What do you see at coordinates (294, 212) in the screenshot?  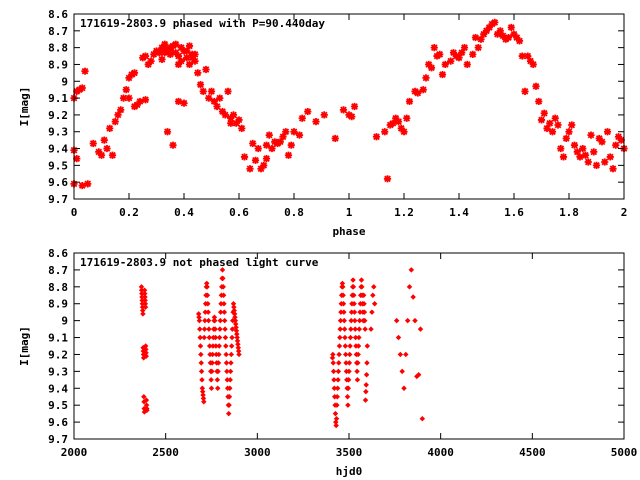 I see `x-tick-label: 0.8` at bounding box center [294, 212].